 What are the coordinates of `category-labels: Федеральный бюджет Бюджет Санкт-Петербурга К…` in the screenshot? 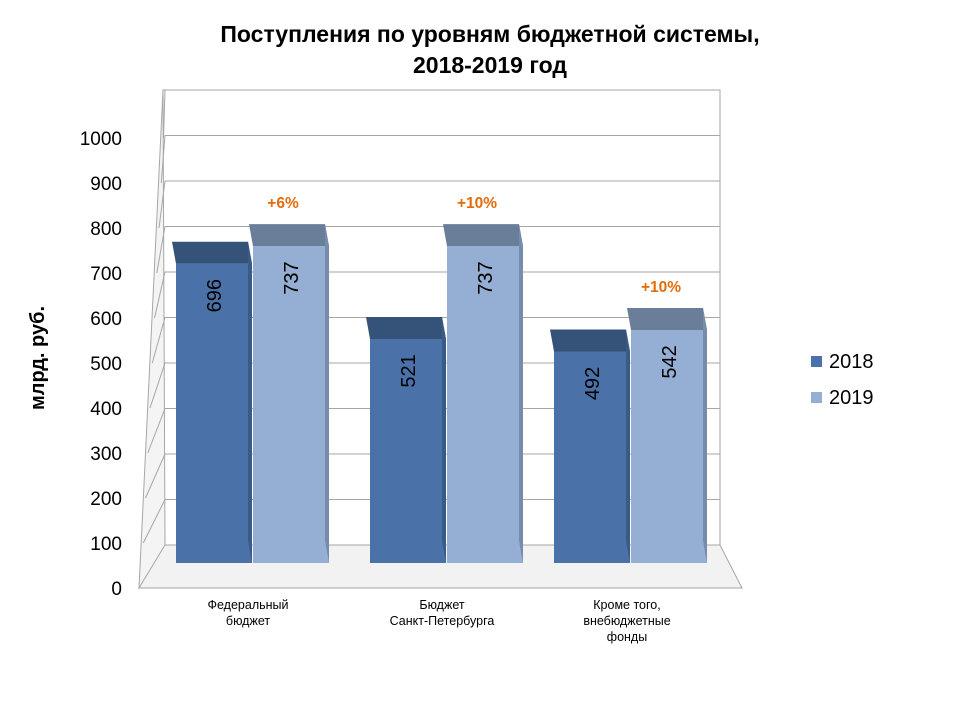 It's located at (438, 621).